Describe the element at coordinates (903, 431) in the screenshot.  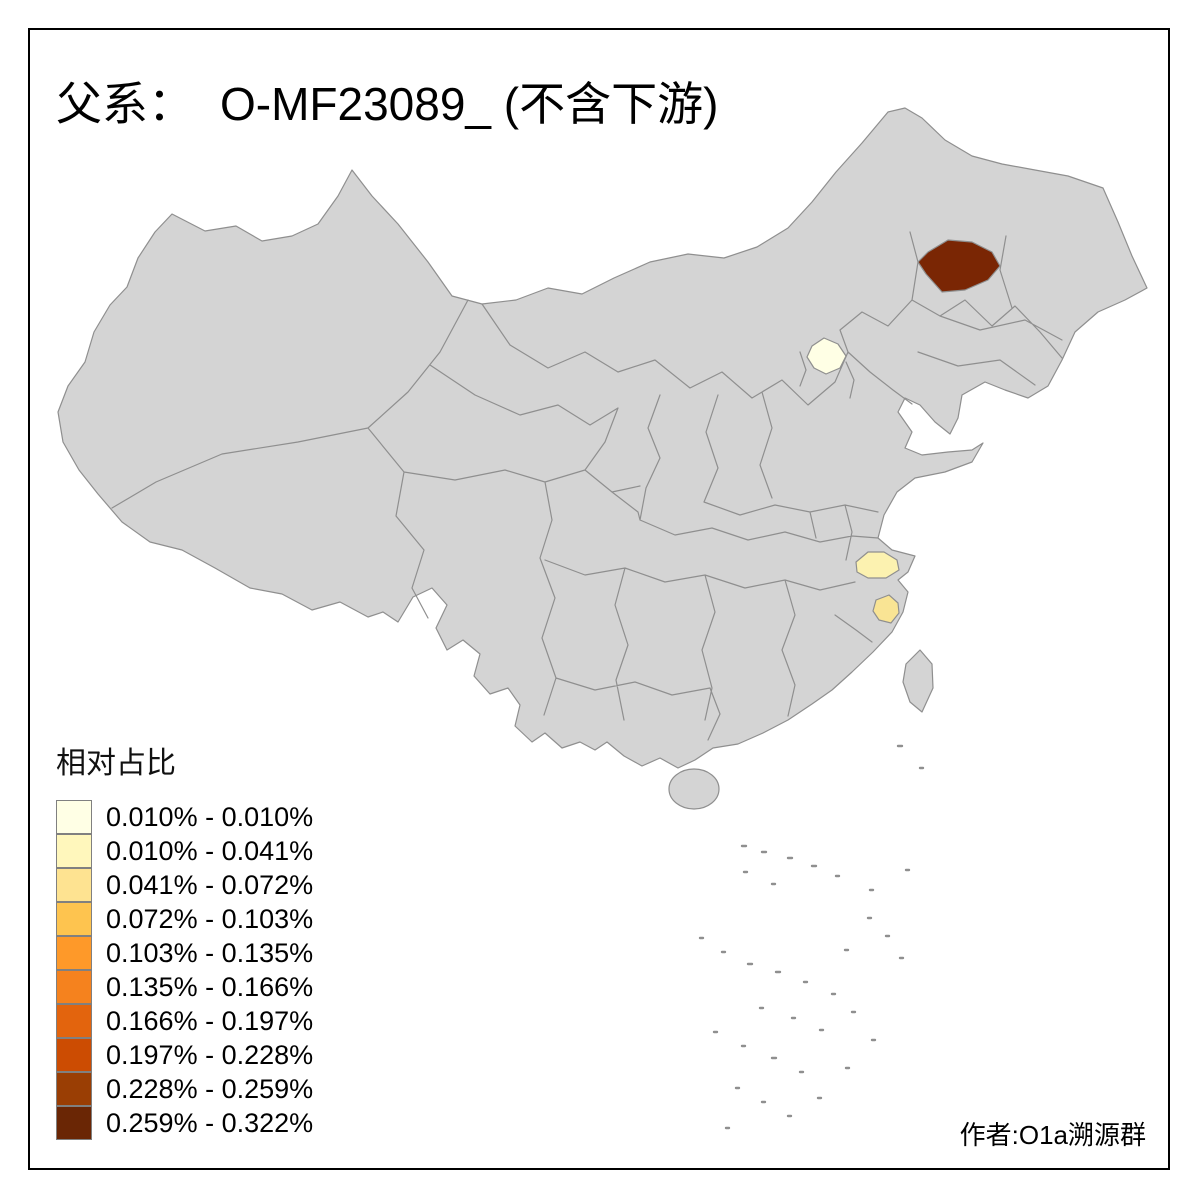
I see `highlight-regions` at that location.